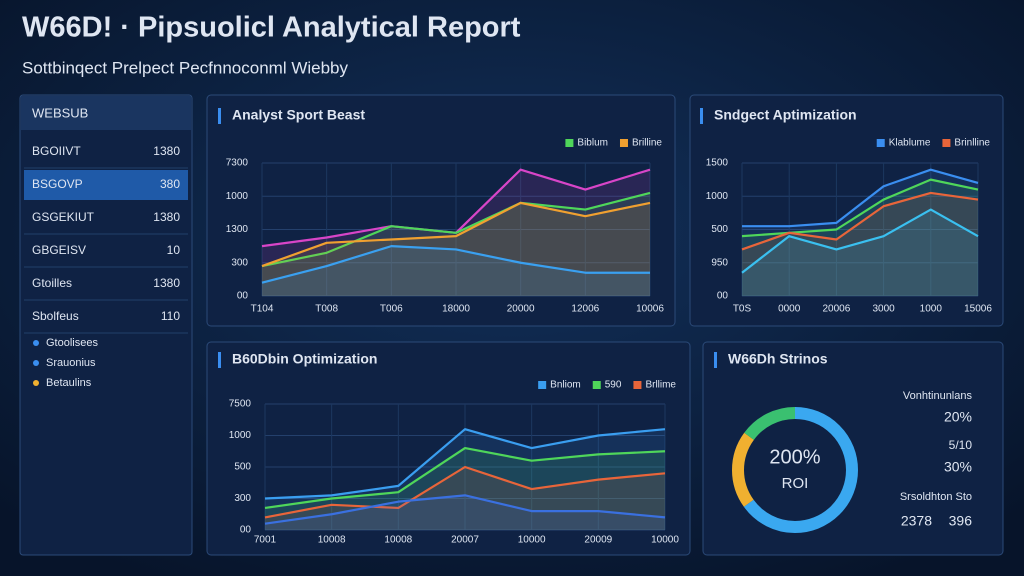  Describe the element at coordinates (185, 67) in the screenshot. I see `page-subtitle: Sottbinqect Prelpect Pecfnnoconml Wiebby` at that location.